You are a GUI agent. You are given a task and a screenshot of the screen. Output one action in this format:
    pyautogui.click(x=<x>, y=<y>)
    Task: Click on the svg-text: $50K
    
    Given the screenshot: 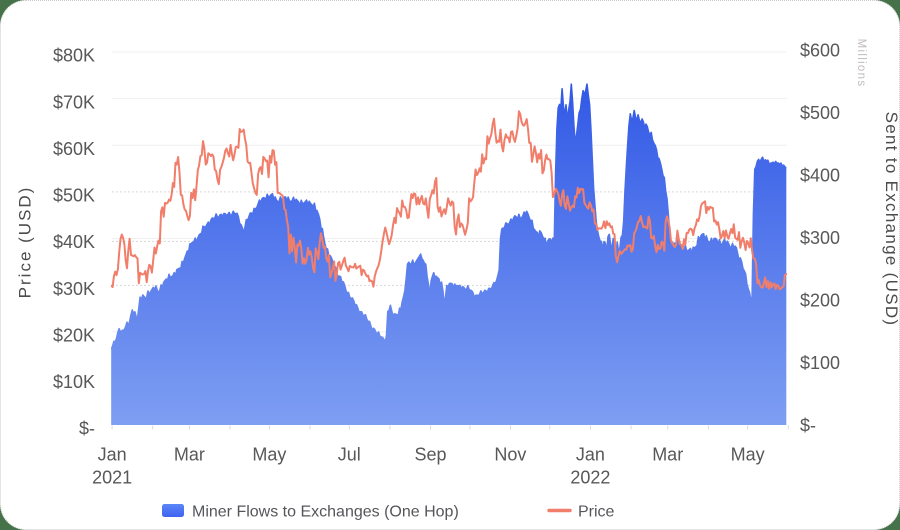 What is the action you would take?
    pyautogui.click(x=74, y=196)
    